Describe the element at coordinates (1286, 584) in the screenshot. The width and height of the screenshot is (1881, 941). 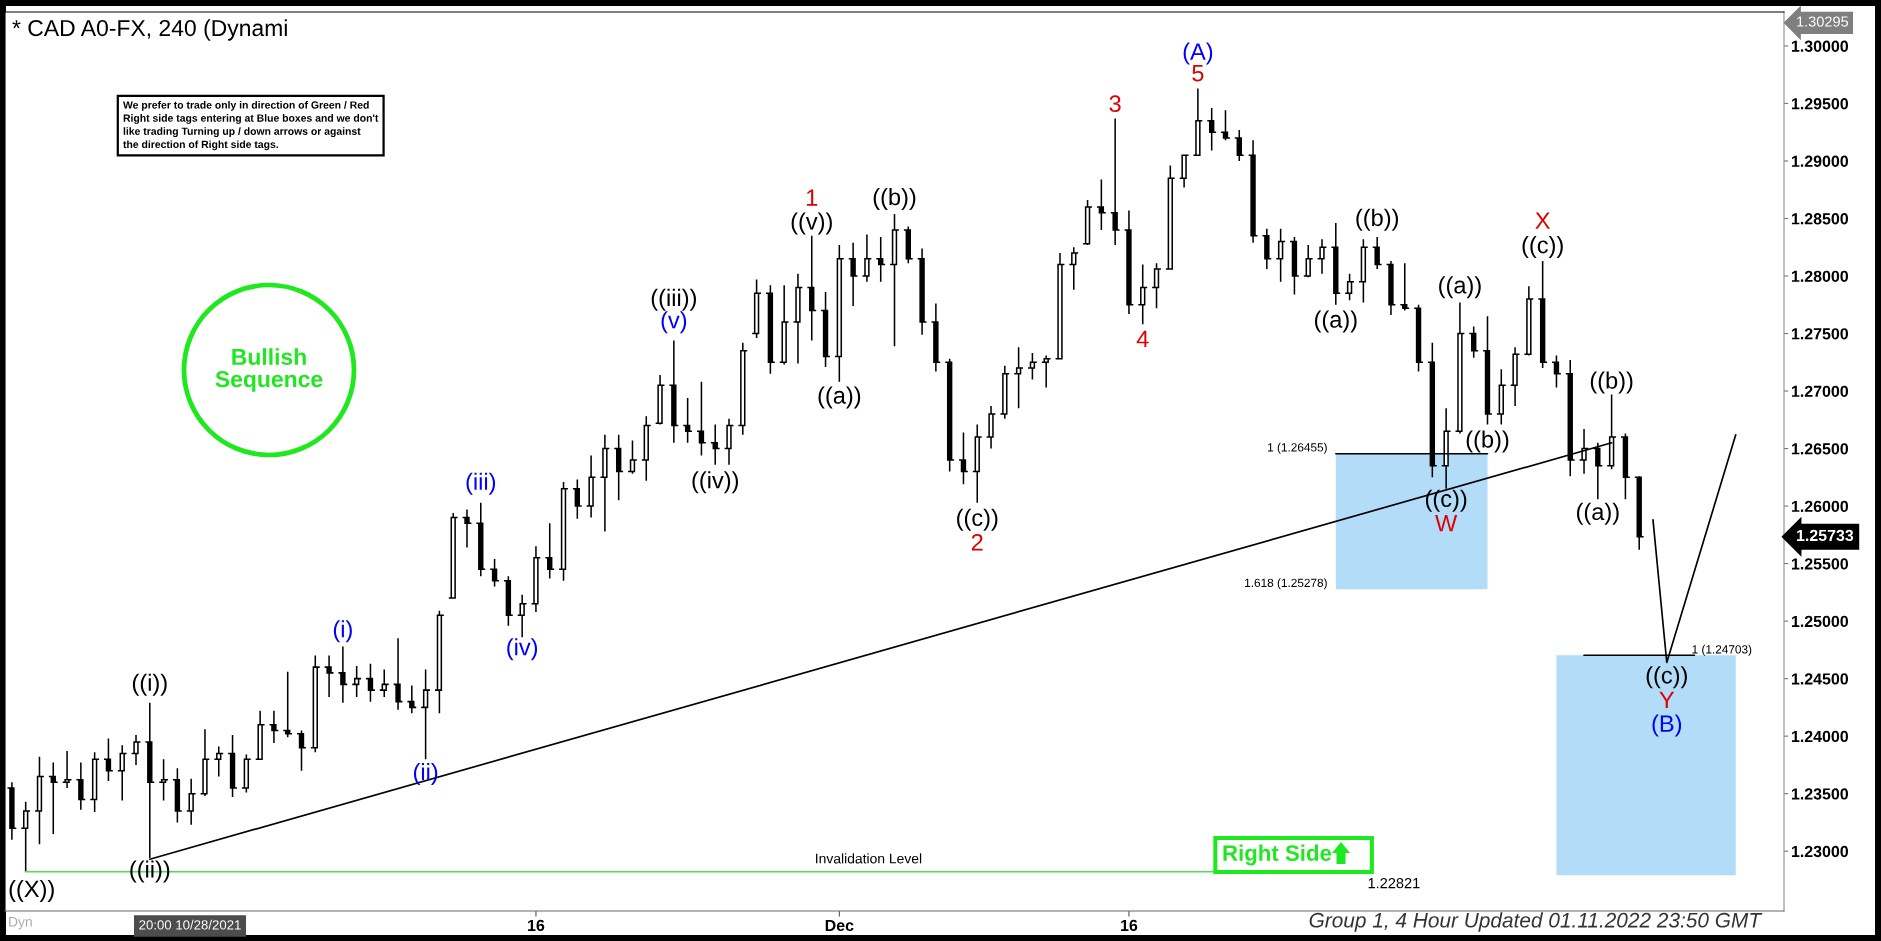
I see `annotation: 1.618 (1.25278)` at that location.